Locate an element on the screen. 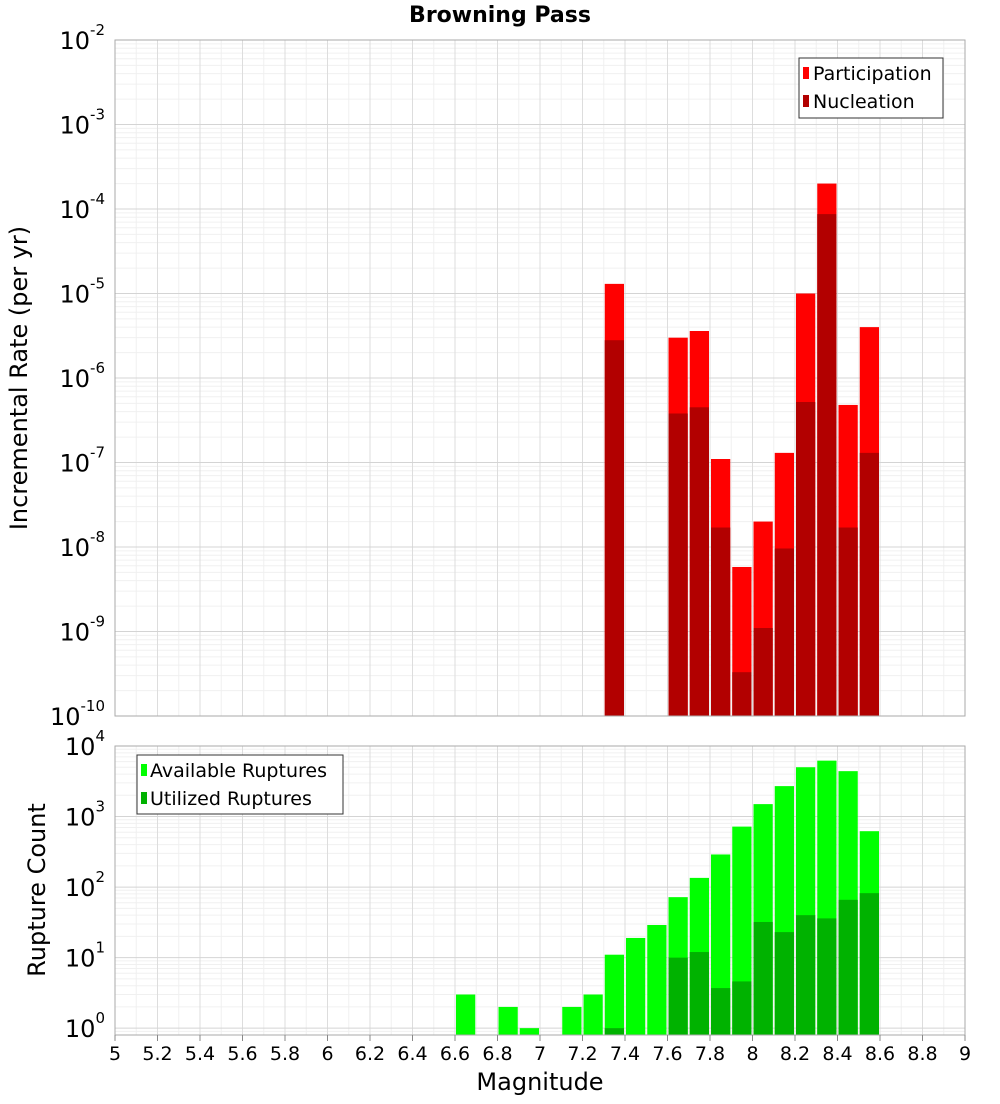 This screenshot has width=1000, height=1104. bar-available-ruptures-7.35 is located at coordinates (614, 994).